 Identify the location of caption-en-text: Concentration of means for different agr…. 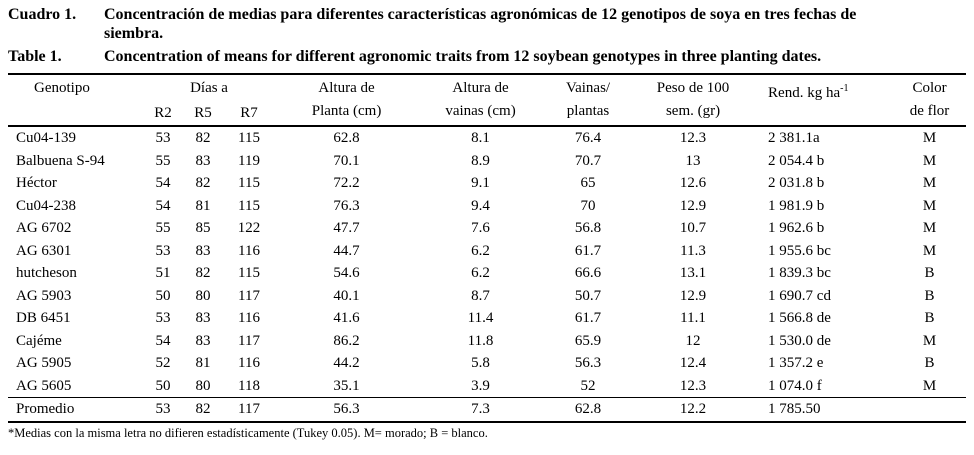
(463, 56).